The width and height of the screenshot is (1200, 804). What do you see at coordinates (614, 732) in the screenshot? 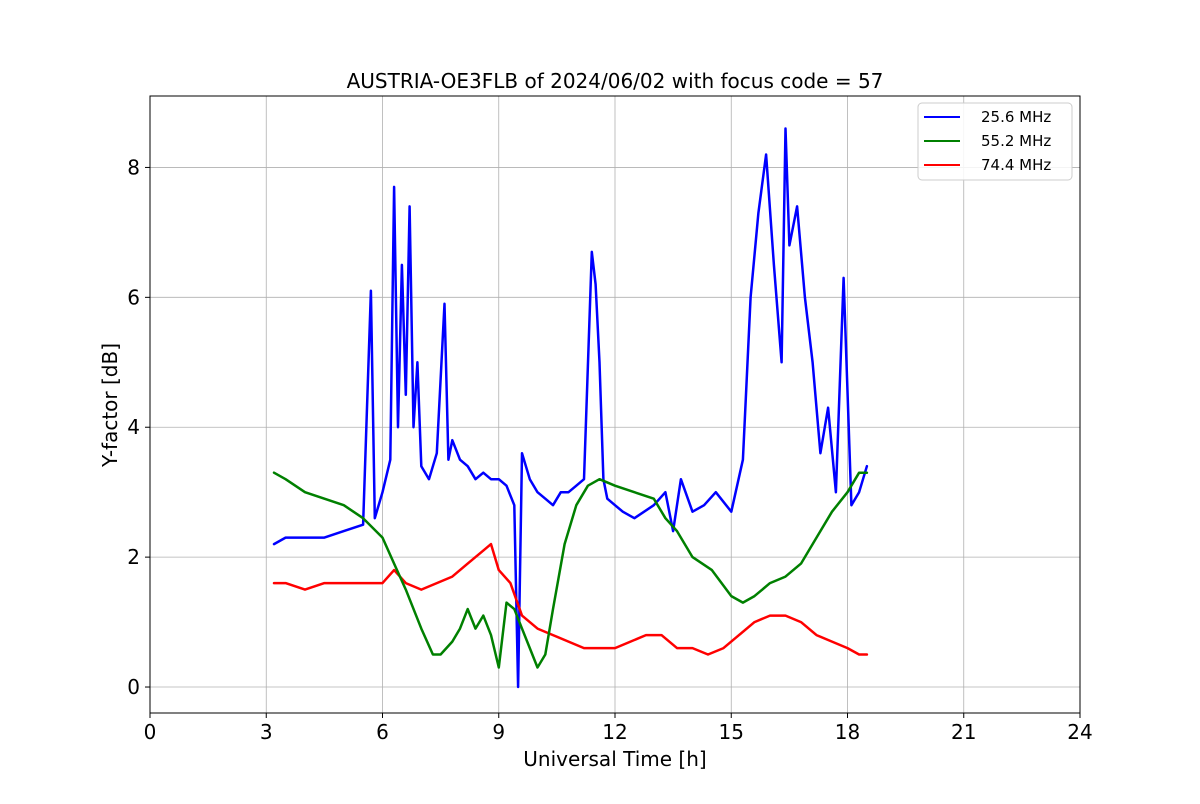
I see `x-tick-label: 12` at bounding box center [614, 732].